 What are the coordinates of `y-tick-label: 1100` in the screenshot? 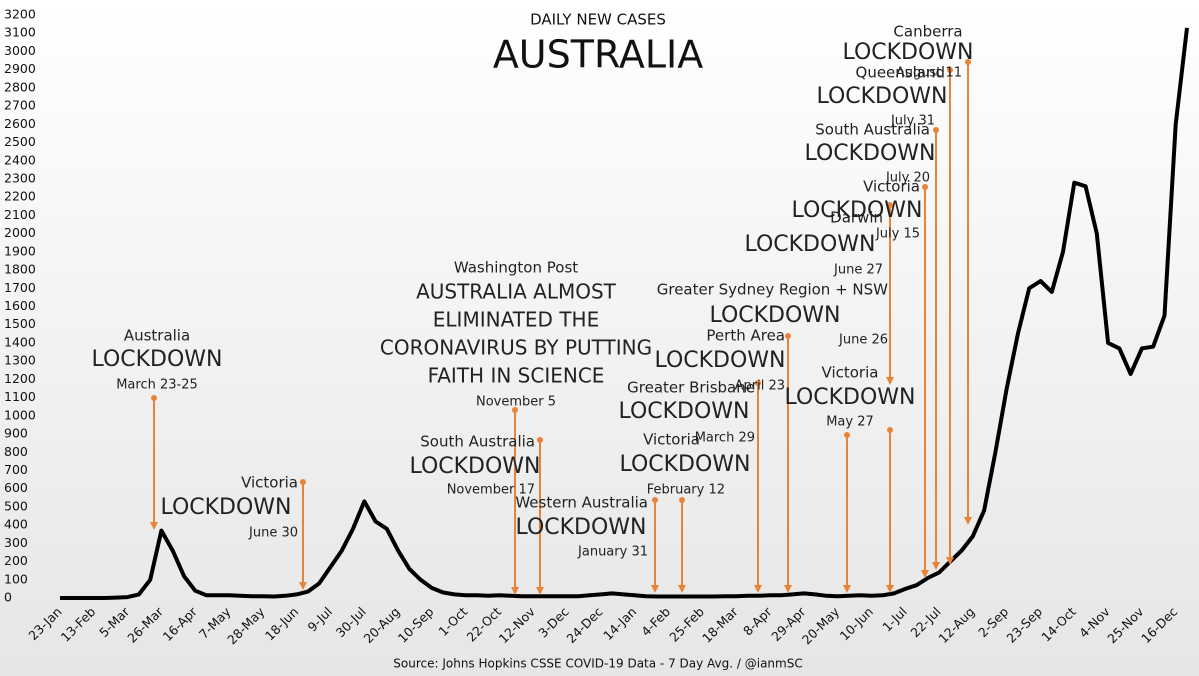 It's located at (20, 396).